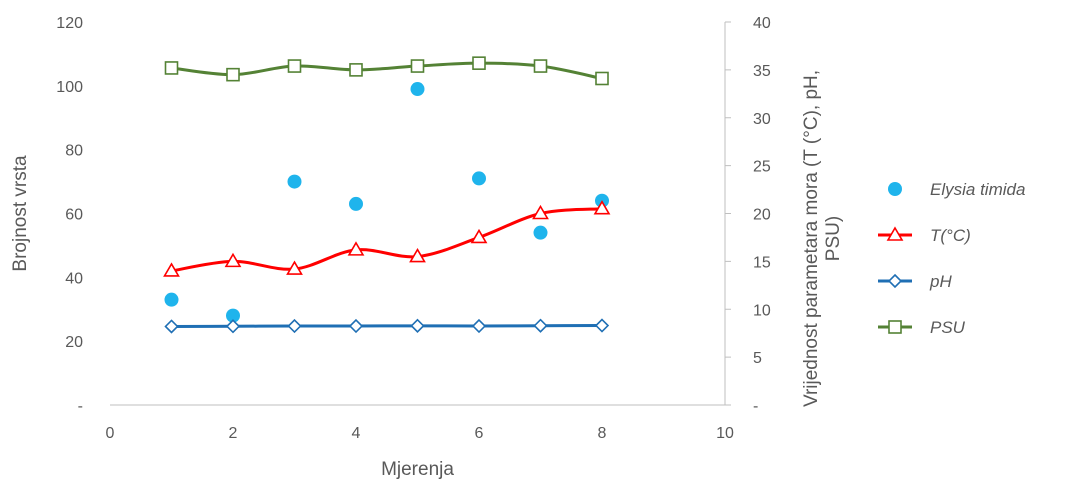 The image size is (1082, 486). Describe the element at coordinates (833, 238) in the screenshot. I see `y2-axis-title-line: PSU)` at that location.